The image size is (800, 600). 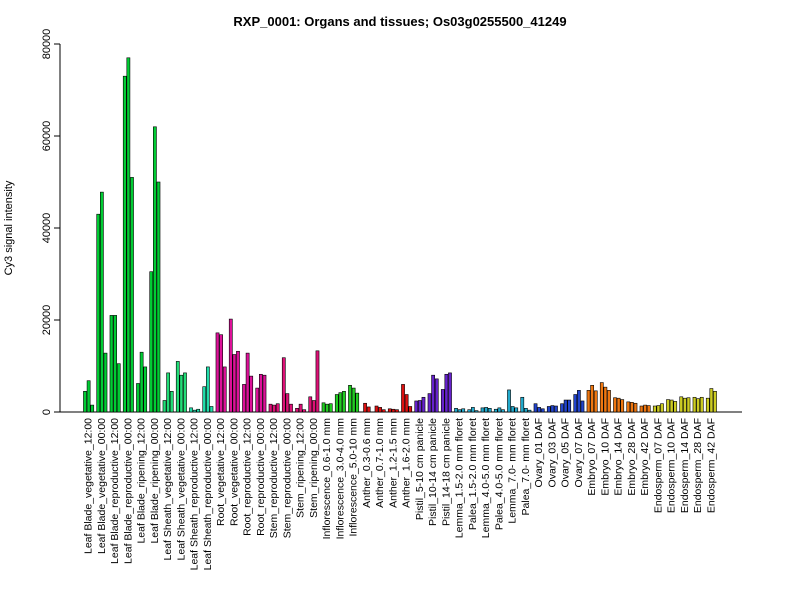 What do you see at coordinates (605, 457) in the screenshot?
I see `category-label: Embryo_10 DAF` at bounding box center [605, 457].